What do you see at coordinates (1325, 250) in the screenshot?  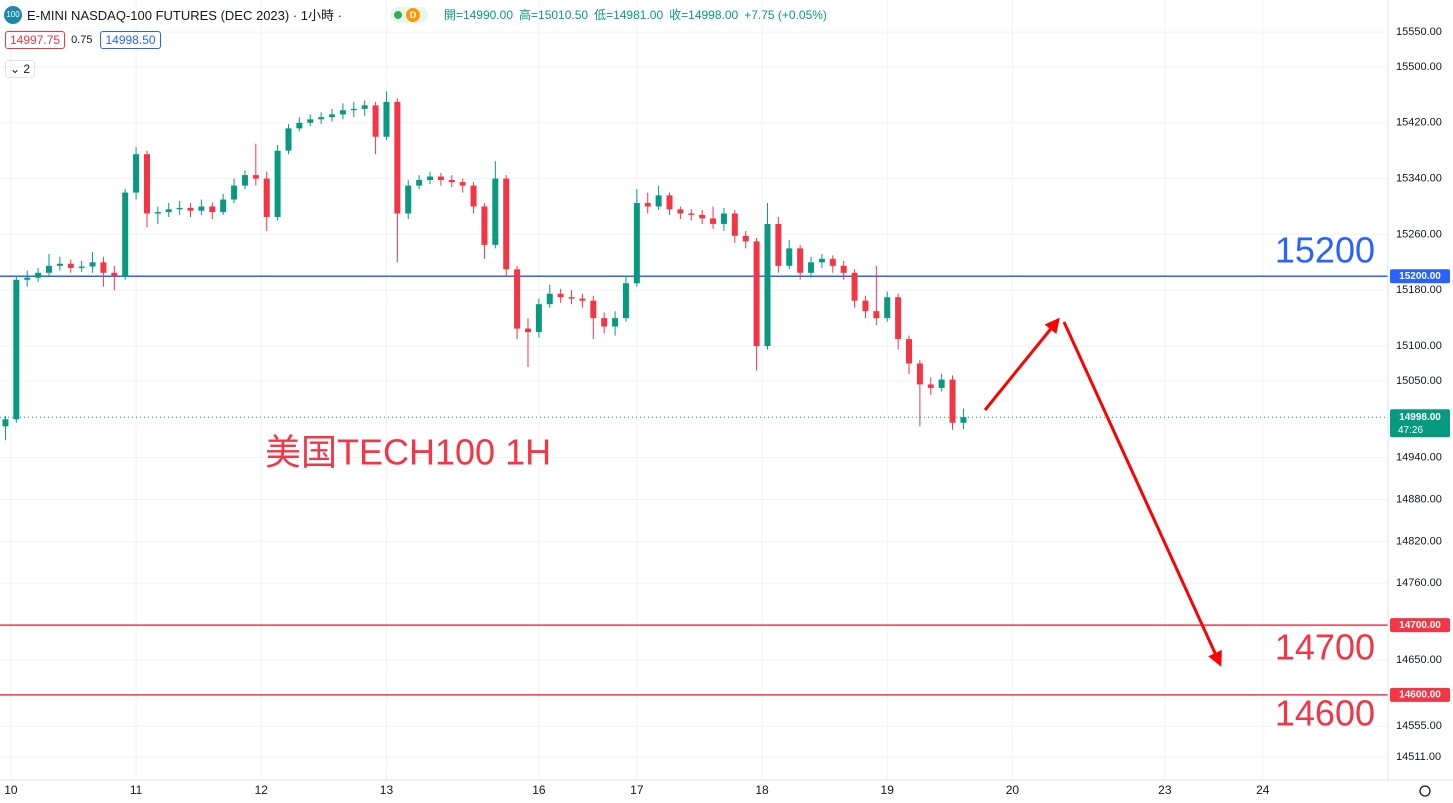 I see `level-text: 15200` at bounding box center [1325, 250].